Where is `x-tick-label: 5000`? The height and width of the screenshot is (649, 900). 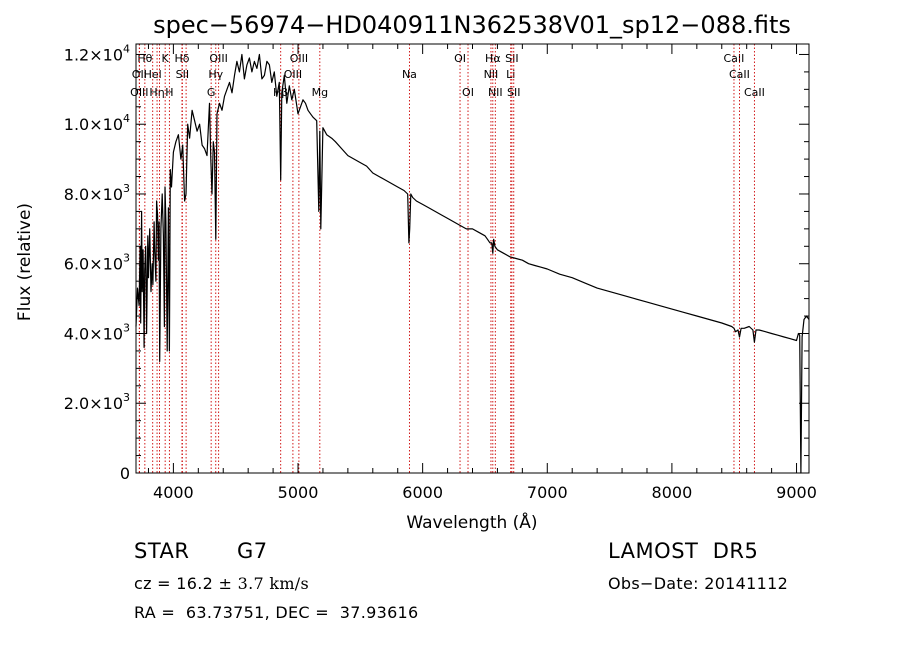
x-tick-label: 5000 is located at coordinates (298, 492).